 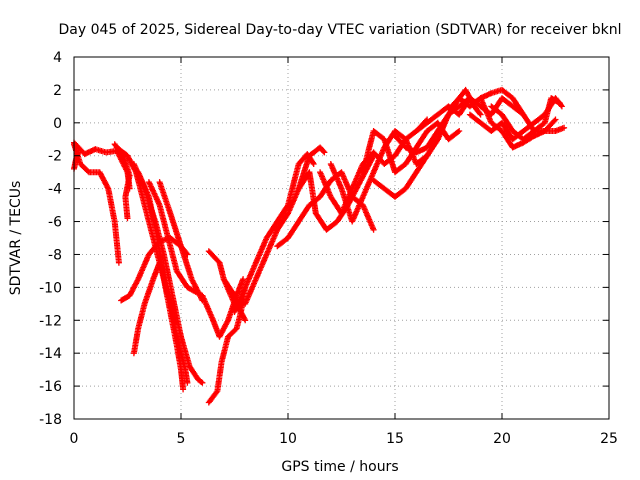 I want to click on x-tick-label: 20, so click(x=502, y=439).